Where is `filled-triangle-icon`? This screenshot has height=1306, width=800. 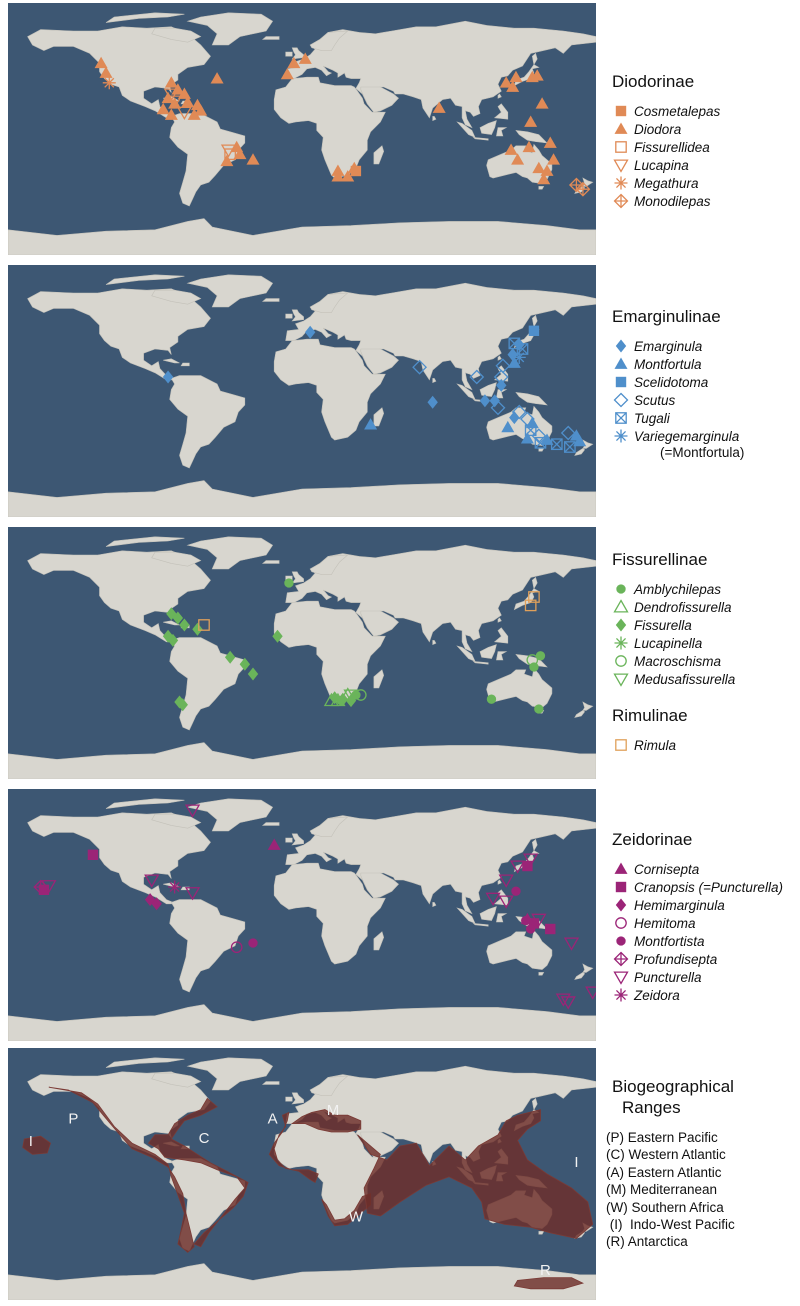 filled-triangle-icon is located at coordinates (621, 128).